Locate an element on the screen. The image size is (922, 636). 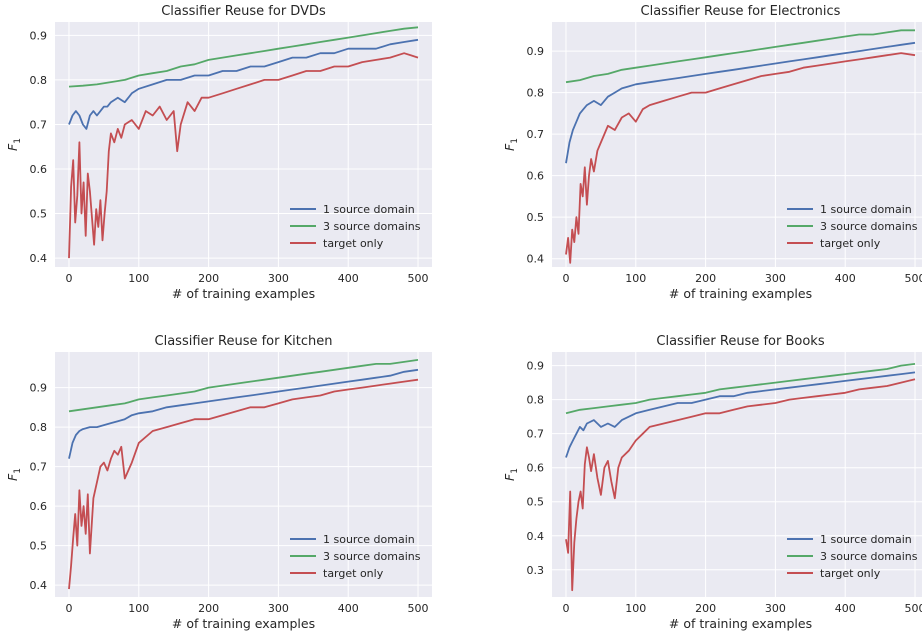
chart-title: Classifier Reuse for Electronics is located at coordinates (741, 11).